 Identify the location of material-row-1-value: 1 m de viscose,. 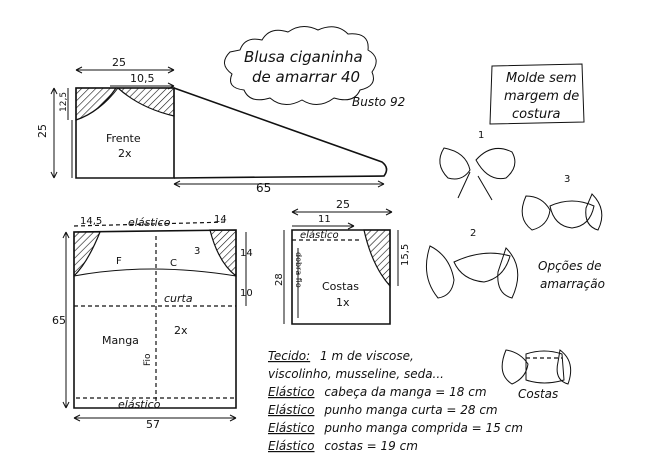
(367, 356).